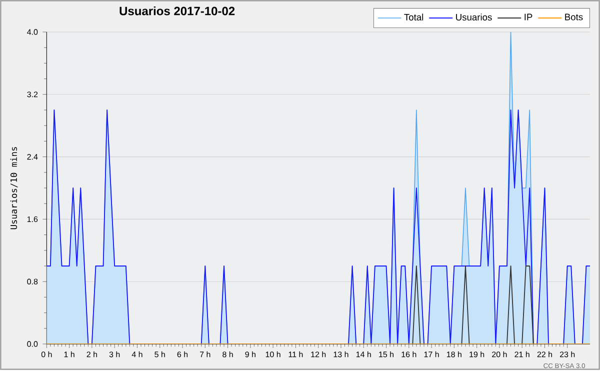  Describe the element at coordinates (177, 11) in the screenshot. I see `chart-title: Usuarios 2017-10-02` at that location.